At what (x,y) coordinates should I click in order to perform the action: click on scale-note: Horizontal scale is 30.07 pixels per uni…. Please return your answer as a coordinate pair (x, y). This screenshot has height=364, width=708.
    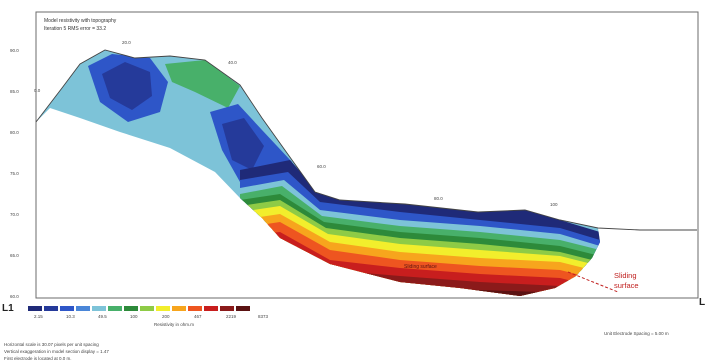
    Looking at the image, I should click on (51, 344).